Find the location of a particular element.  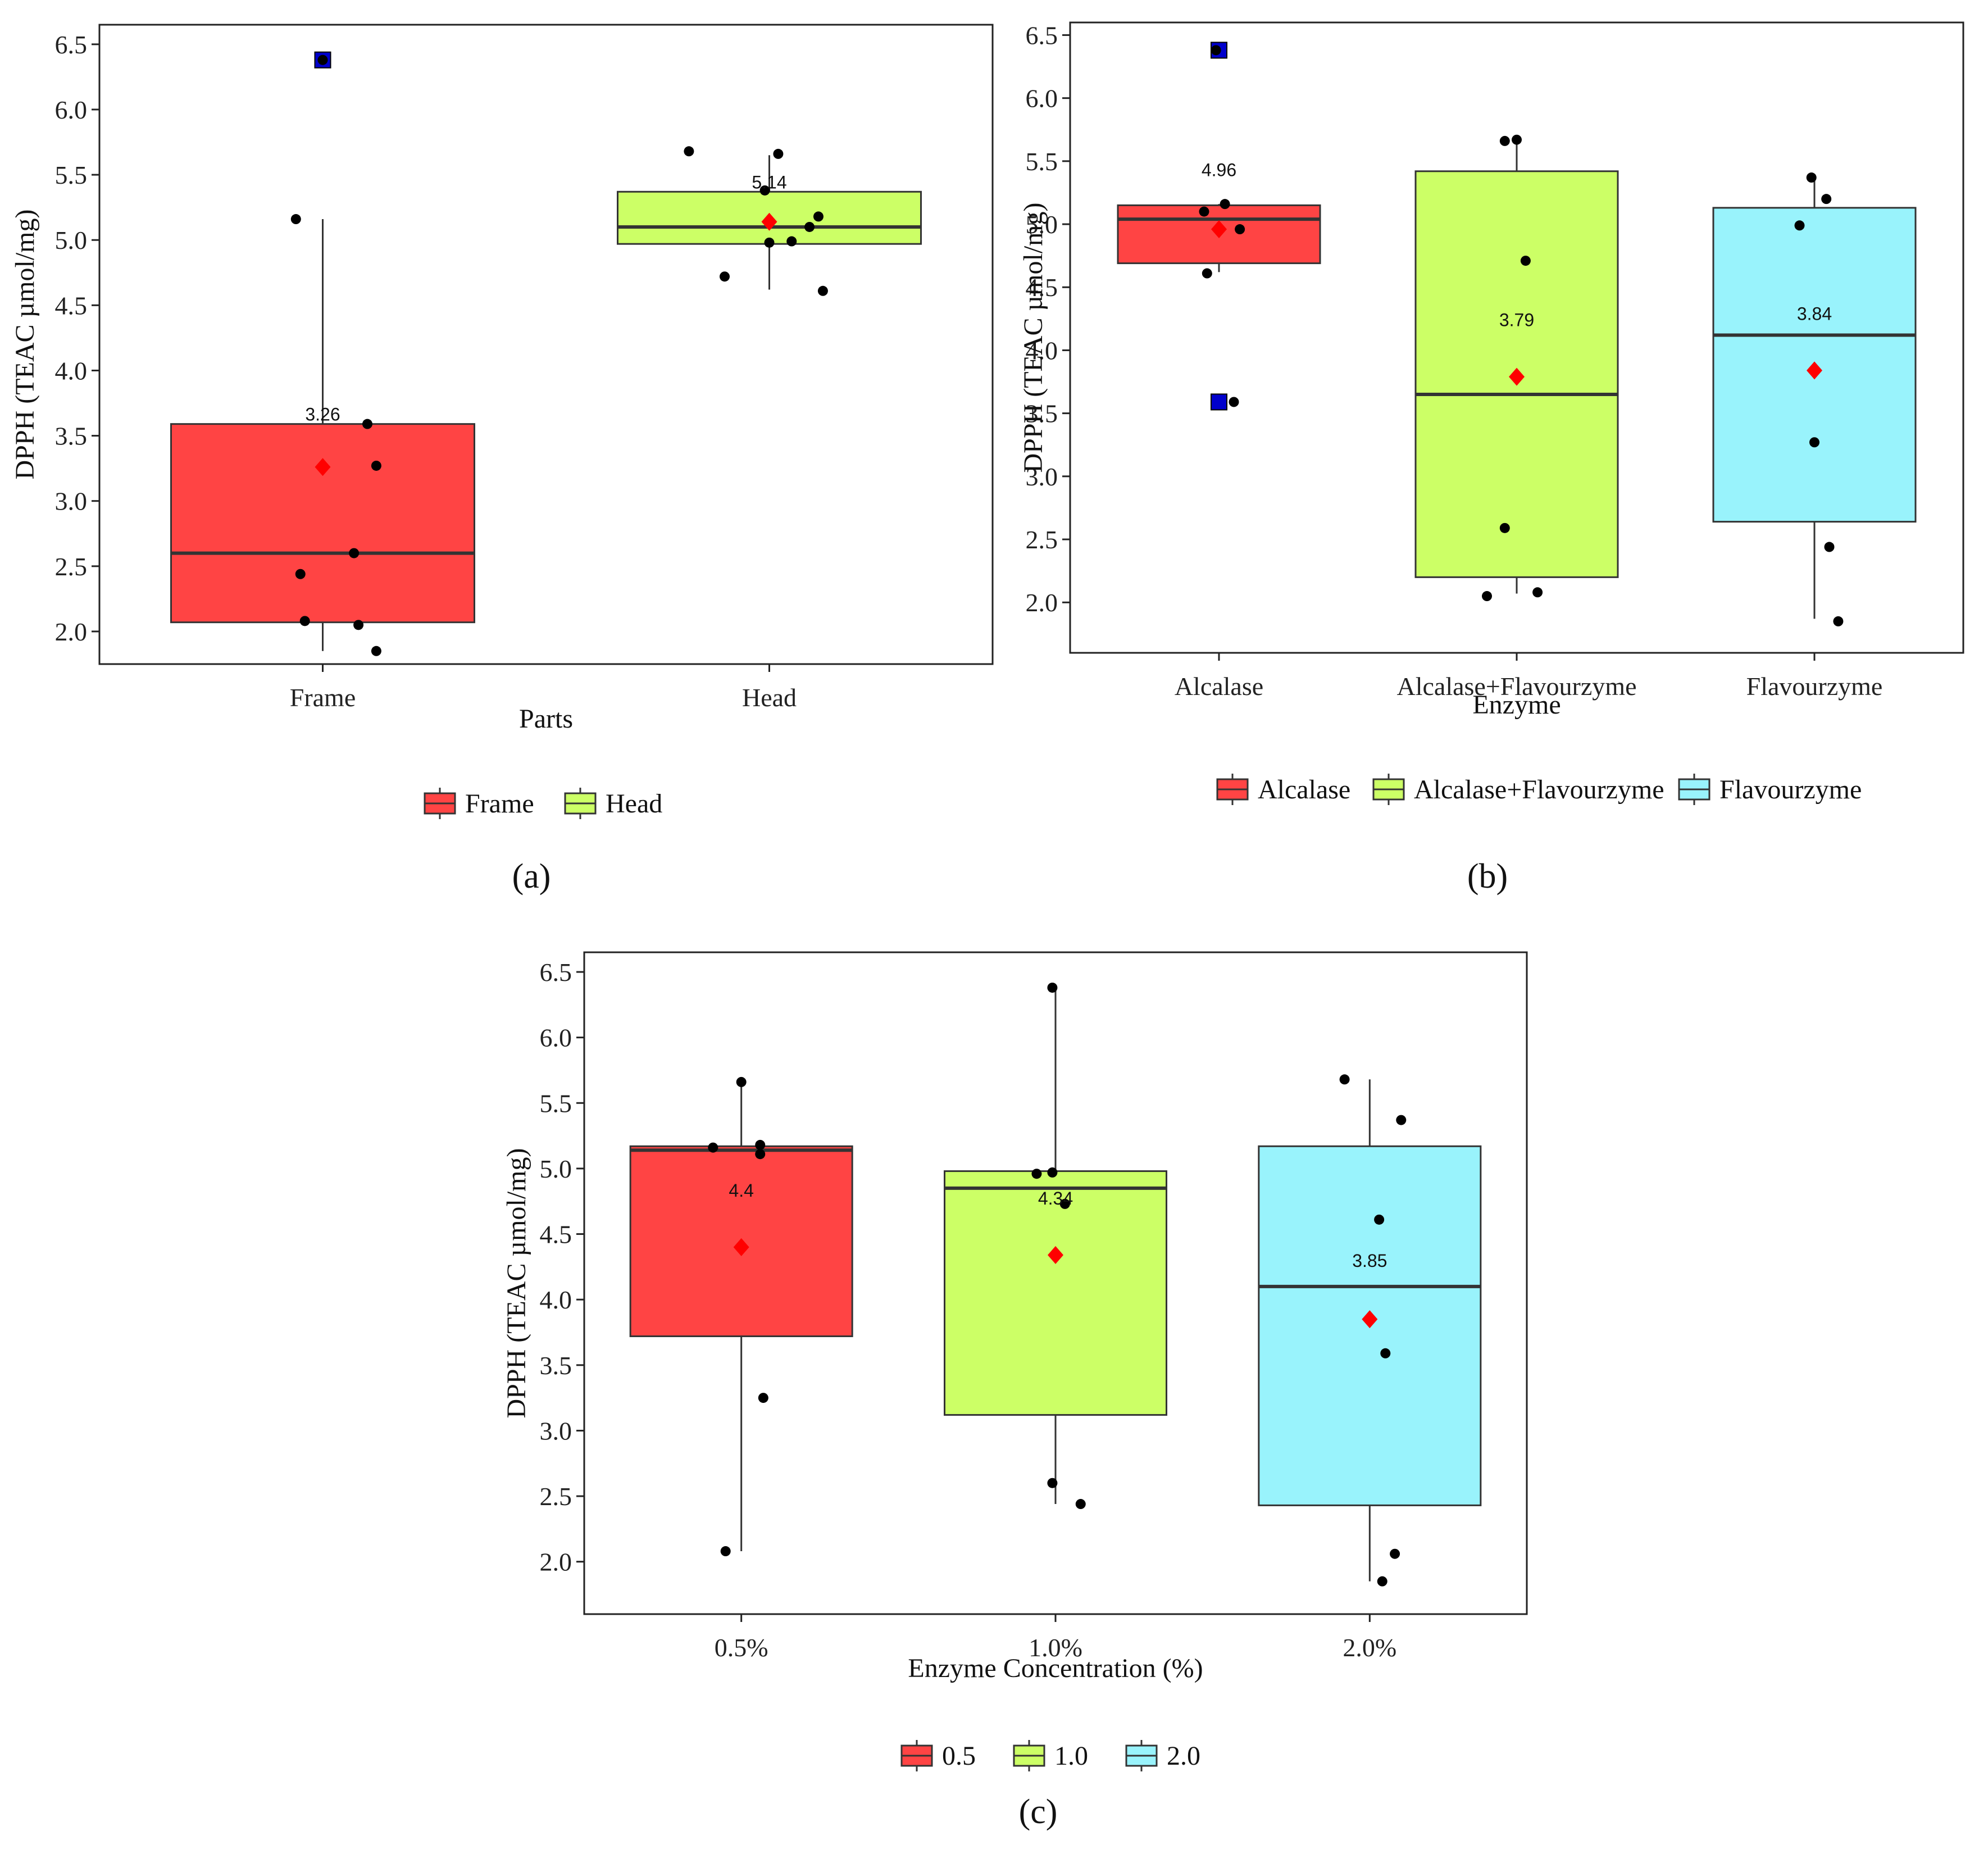

mean-label: 4.4 is located at coordinates (741, 1190).